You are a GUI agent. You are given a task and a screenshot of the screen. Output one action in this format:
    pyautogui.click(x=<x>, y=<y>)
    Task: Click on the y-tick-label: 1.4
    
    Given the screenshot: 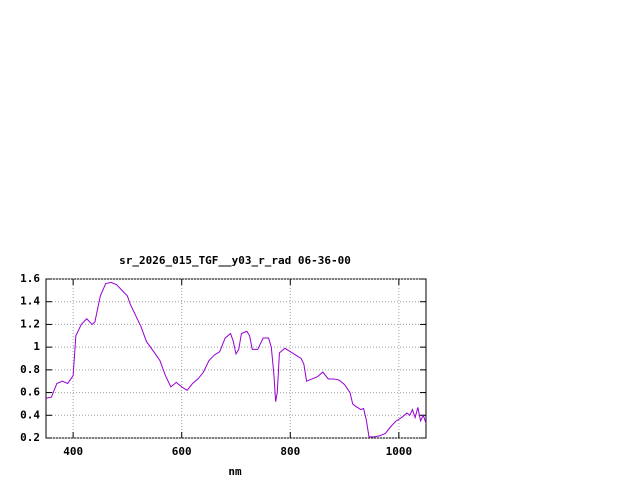 What is the action you would take?
    pyautogui.click(x=30, y=301)
    